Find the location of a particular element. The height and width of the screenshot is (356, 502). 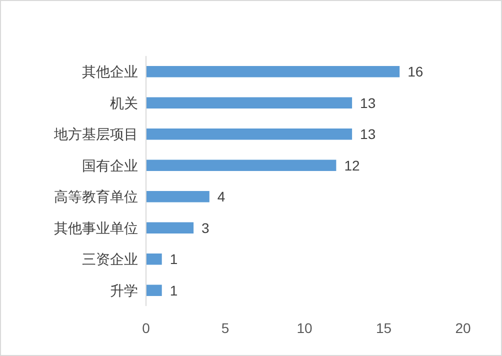

x-tick-label: 5 is located at coordinates (225, 328).